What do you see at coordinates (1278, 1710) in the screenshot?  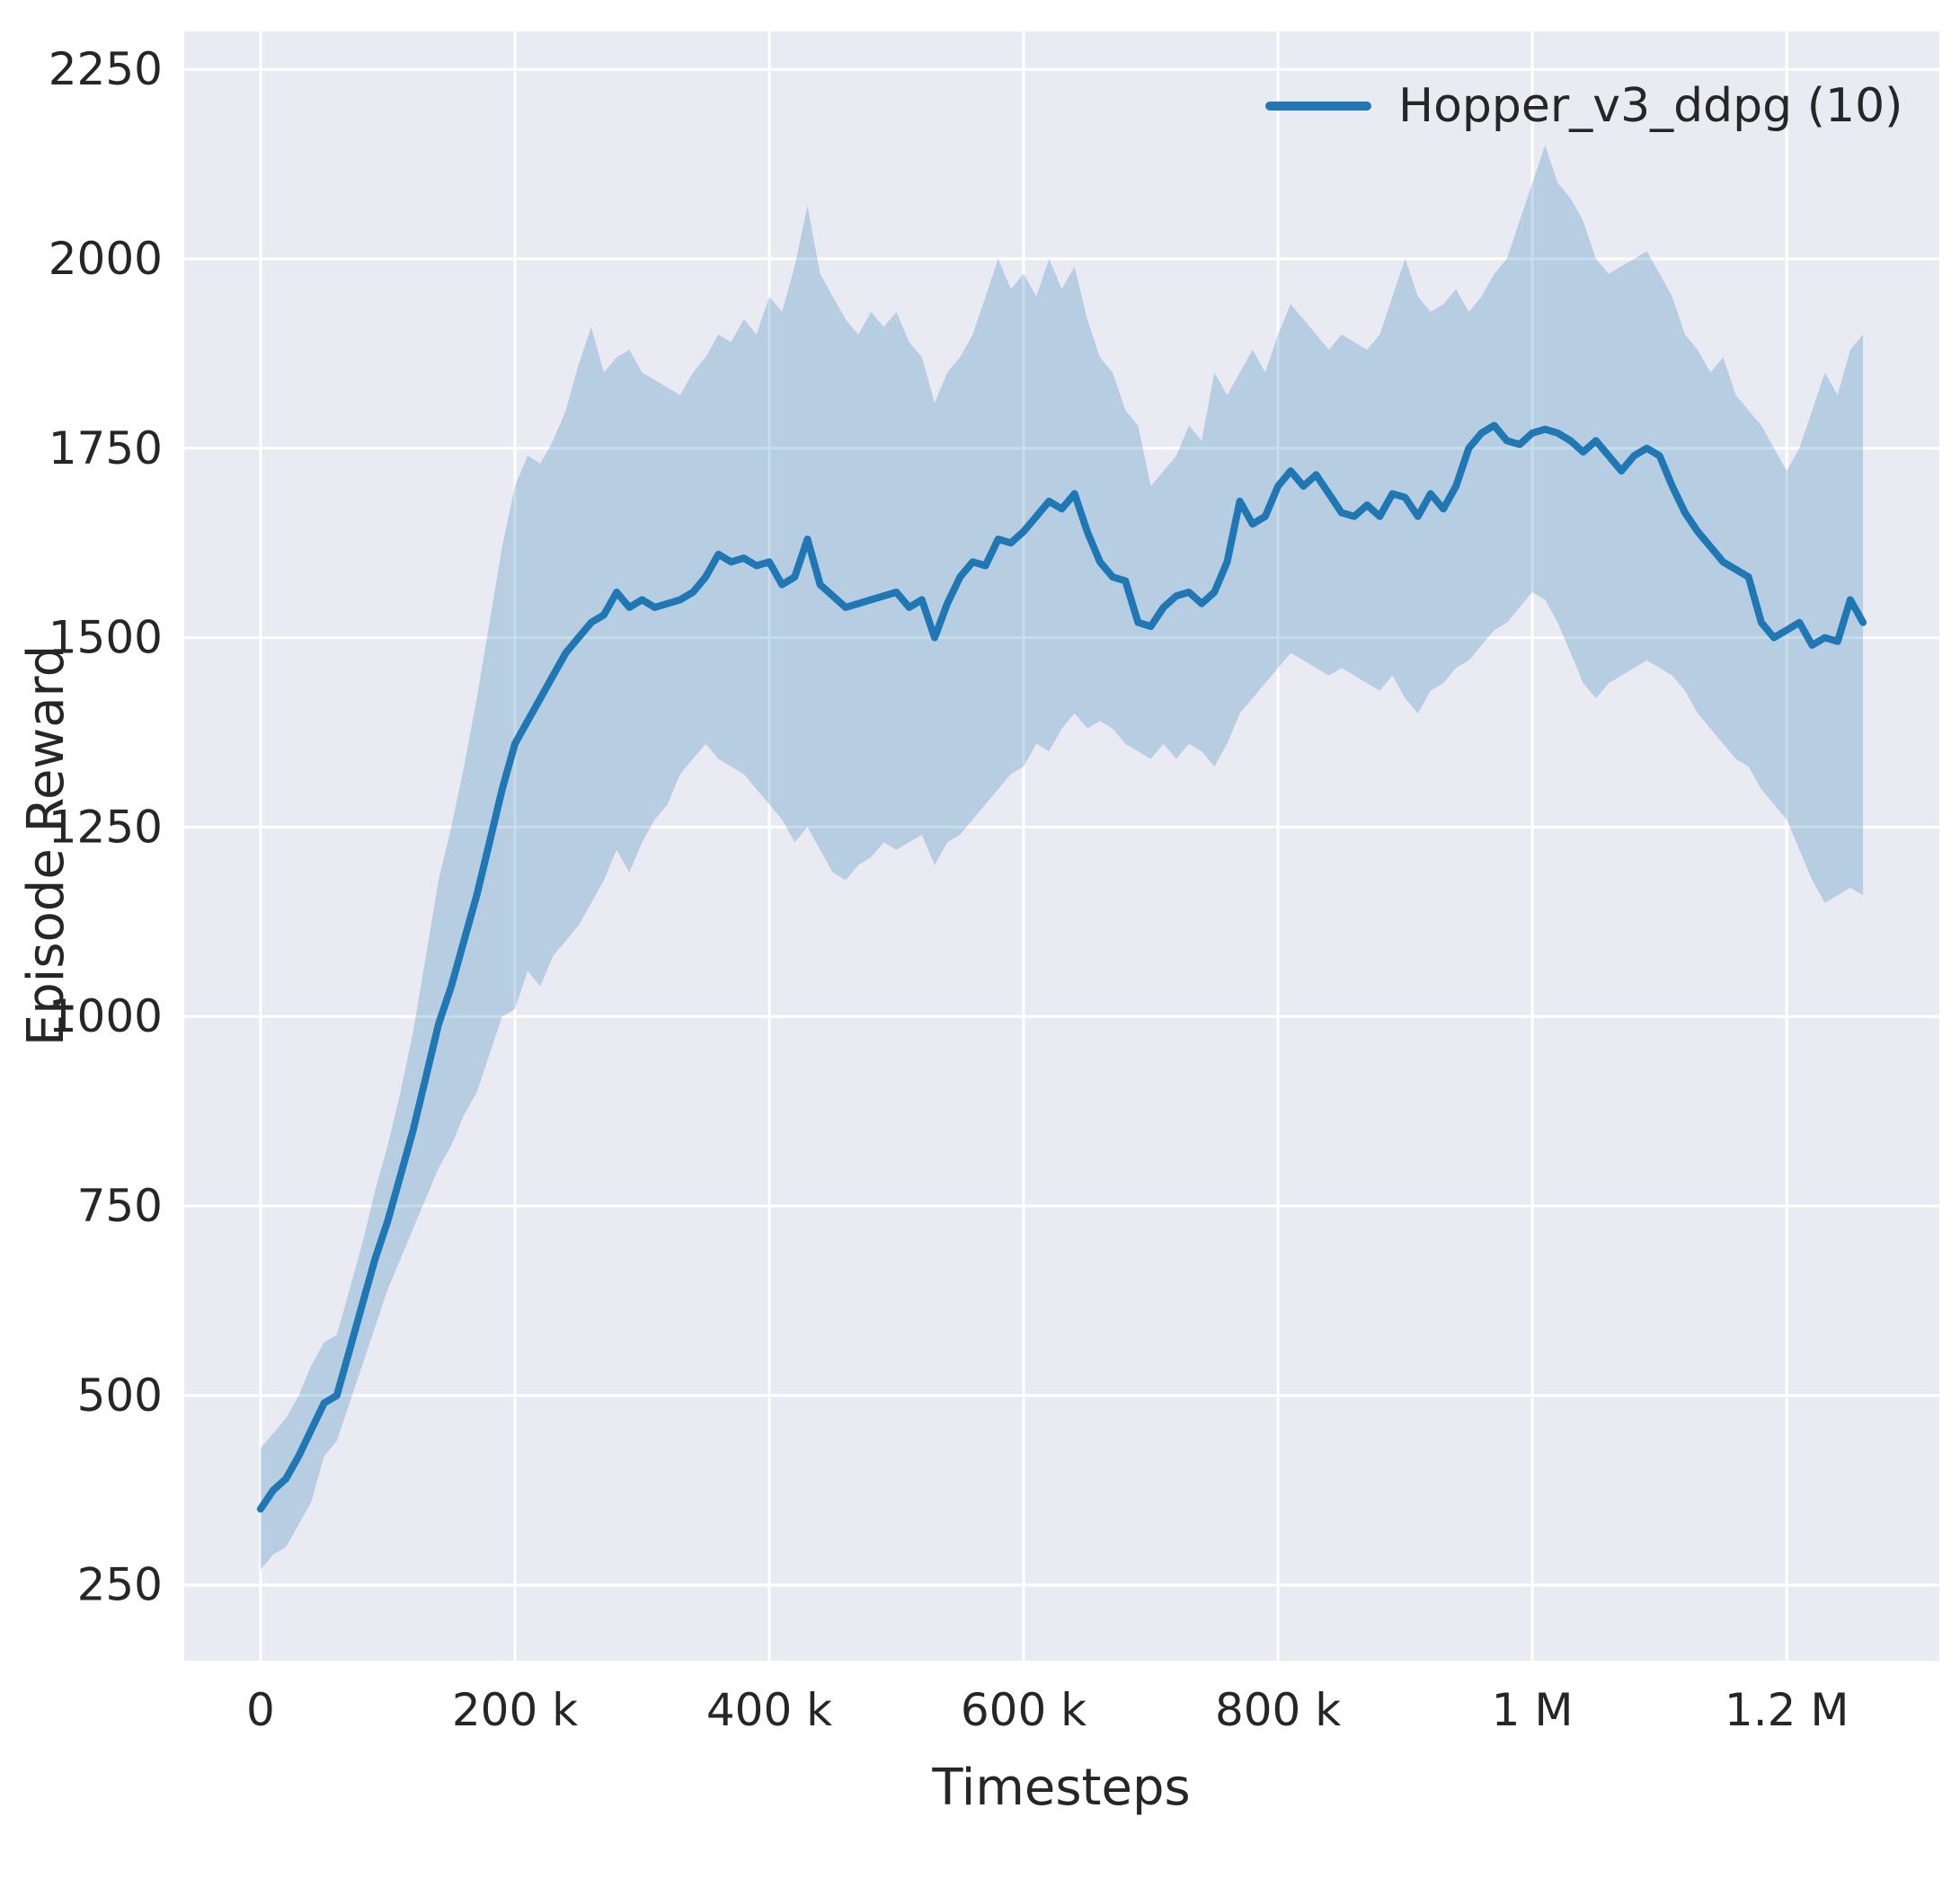 I see `x-tick-label: 800 k` at bounding box center [1278, 1710].